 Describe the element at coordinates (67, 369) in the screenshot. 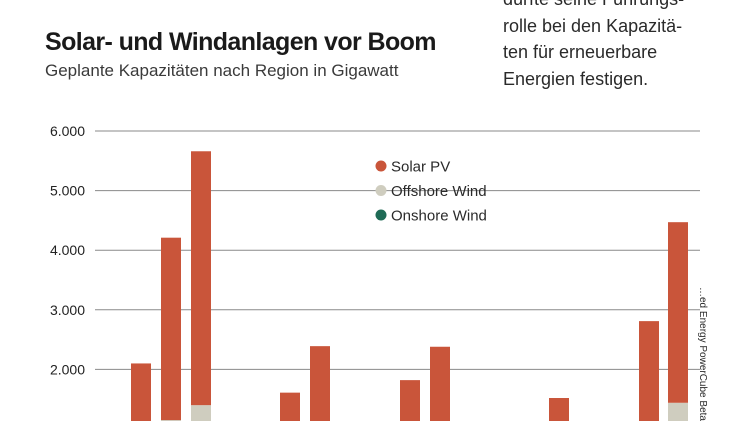

I see `y-tick-label: 2.000` at that location.